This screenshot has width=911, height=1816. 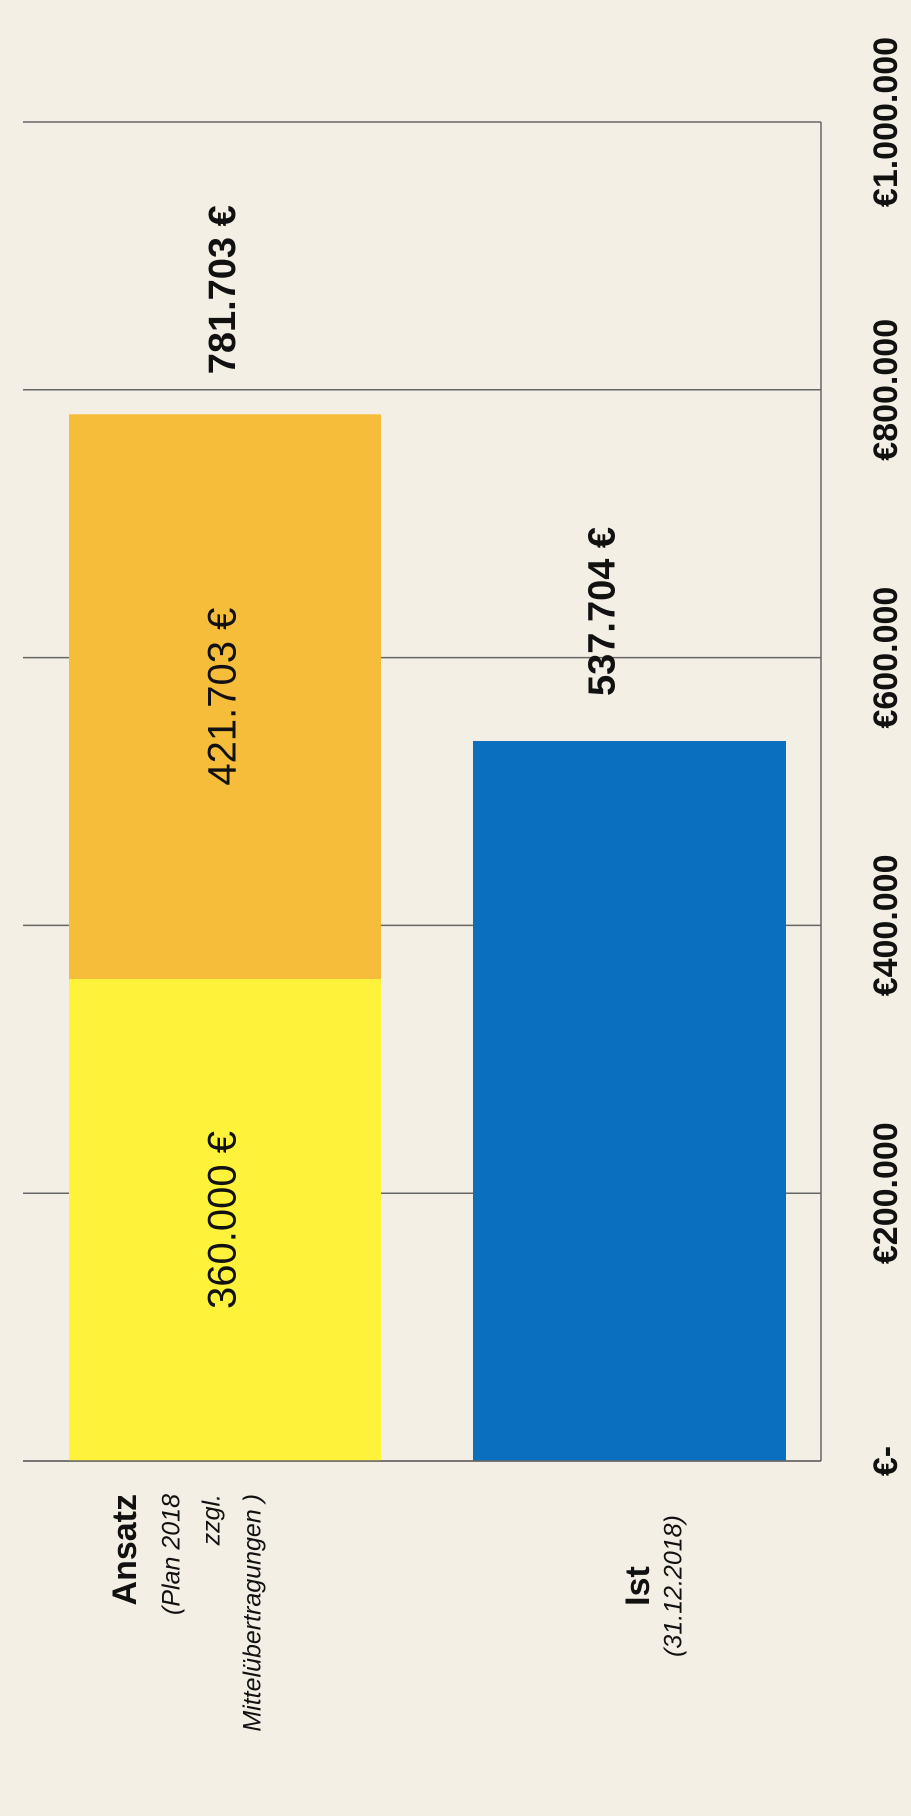 I want to click on y-tick-label: €400.000, so click(x=886, y=925).